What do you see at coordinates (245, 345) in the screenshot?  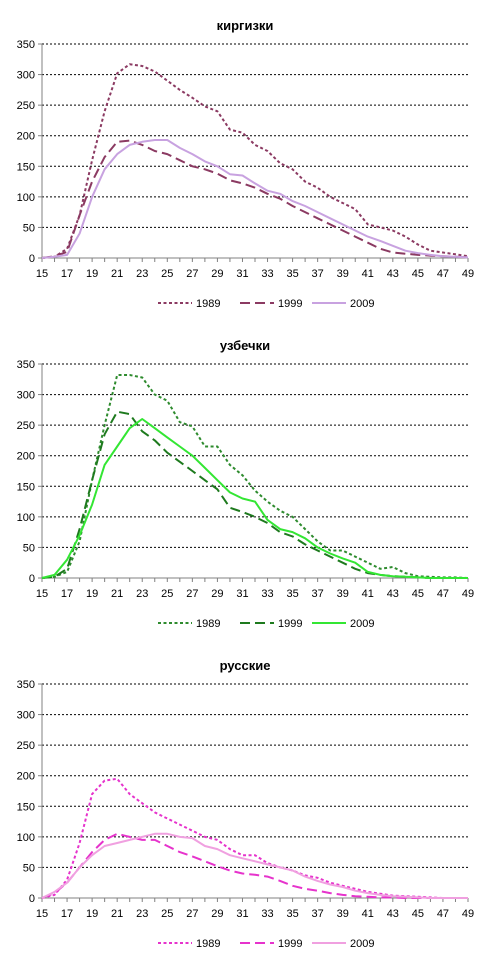 I see `chart-title: узбечки` at bounding box center [245, 345].